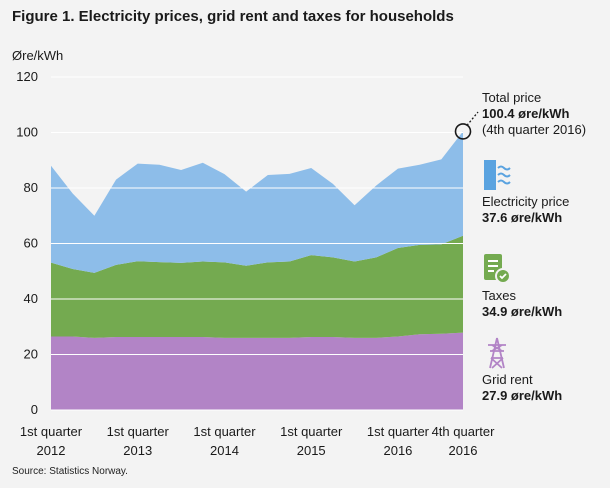 The width and height of the screenshot is (610, 488). What do you see at coordinates (507, 379) in the screenshot?
I see `legend-grid-rent-label: Grid rent` at bounding box center [507, 379].